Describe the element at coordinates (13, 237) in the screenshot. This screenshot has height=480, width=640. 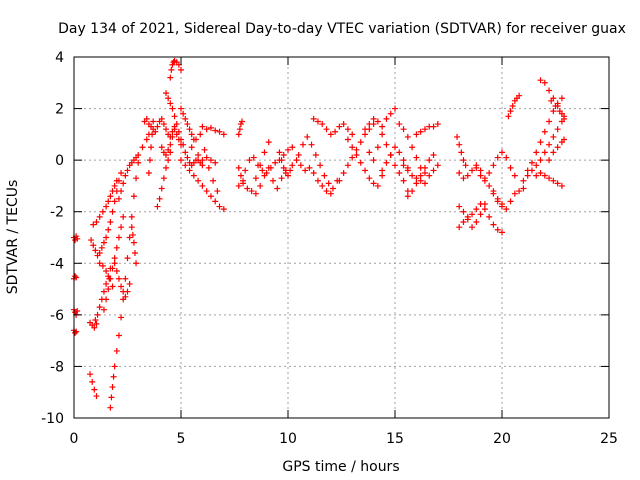
I see `y-axis-label: SDTVAR / TECUs` at that location.